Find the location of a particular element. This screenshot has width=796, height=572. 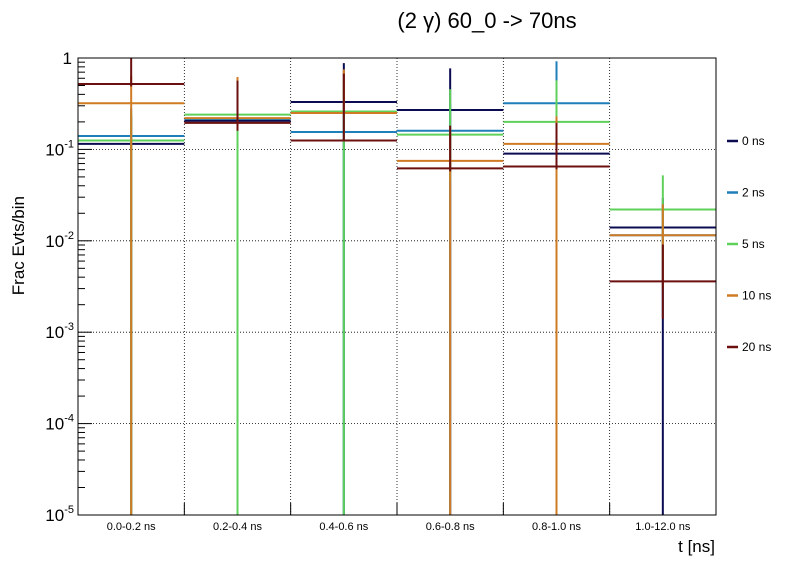

legend-item: 5 ns is located at coordinates (746, 244).